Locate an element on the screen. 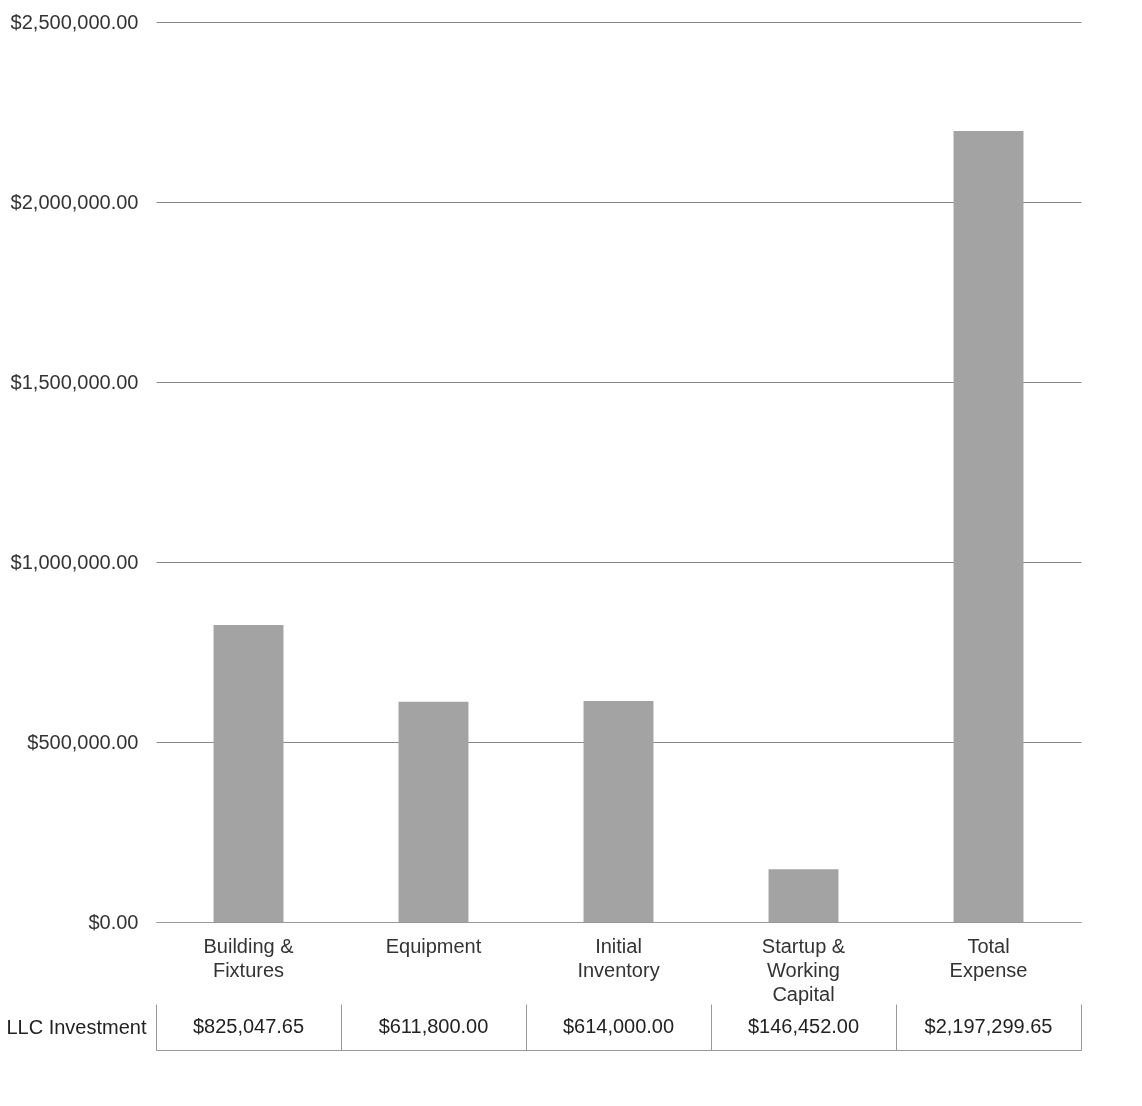 The width and height of the screenshot is (1142, 1106). data-label: $146,452.00 is located at coordinates (803, 1026).